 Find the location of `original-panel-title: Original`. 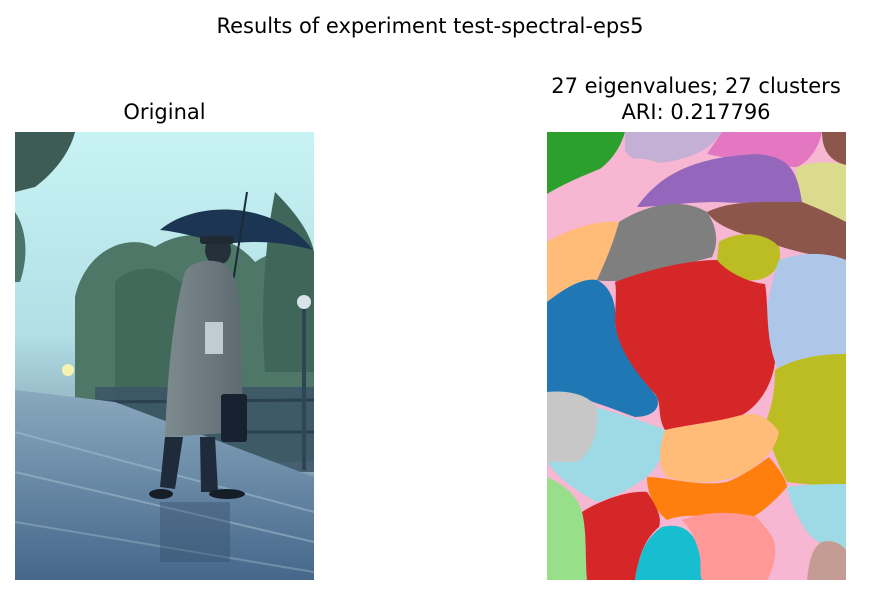

original-panel-title: Original is located at coordinates (164, 112).